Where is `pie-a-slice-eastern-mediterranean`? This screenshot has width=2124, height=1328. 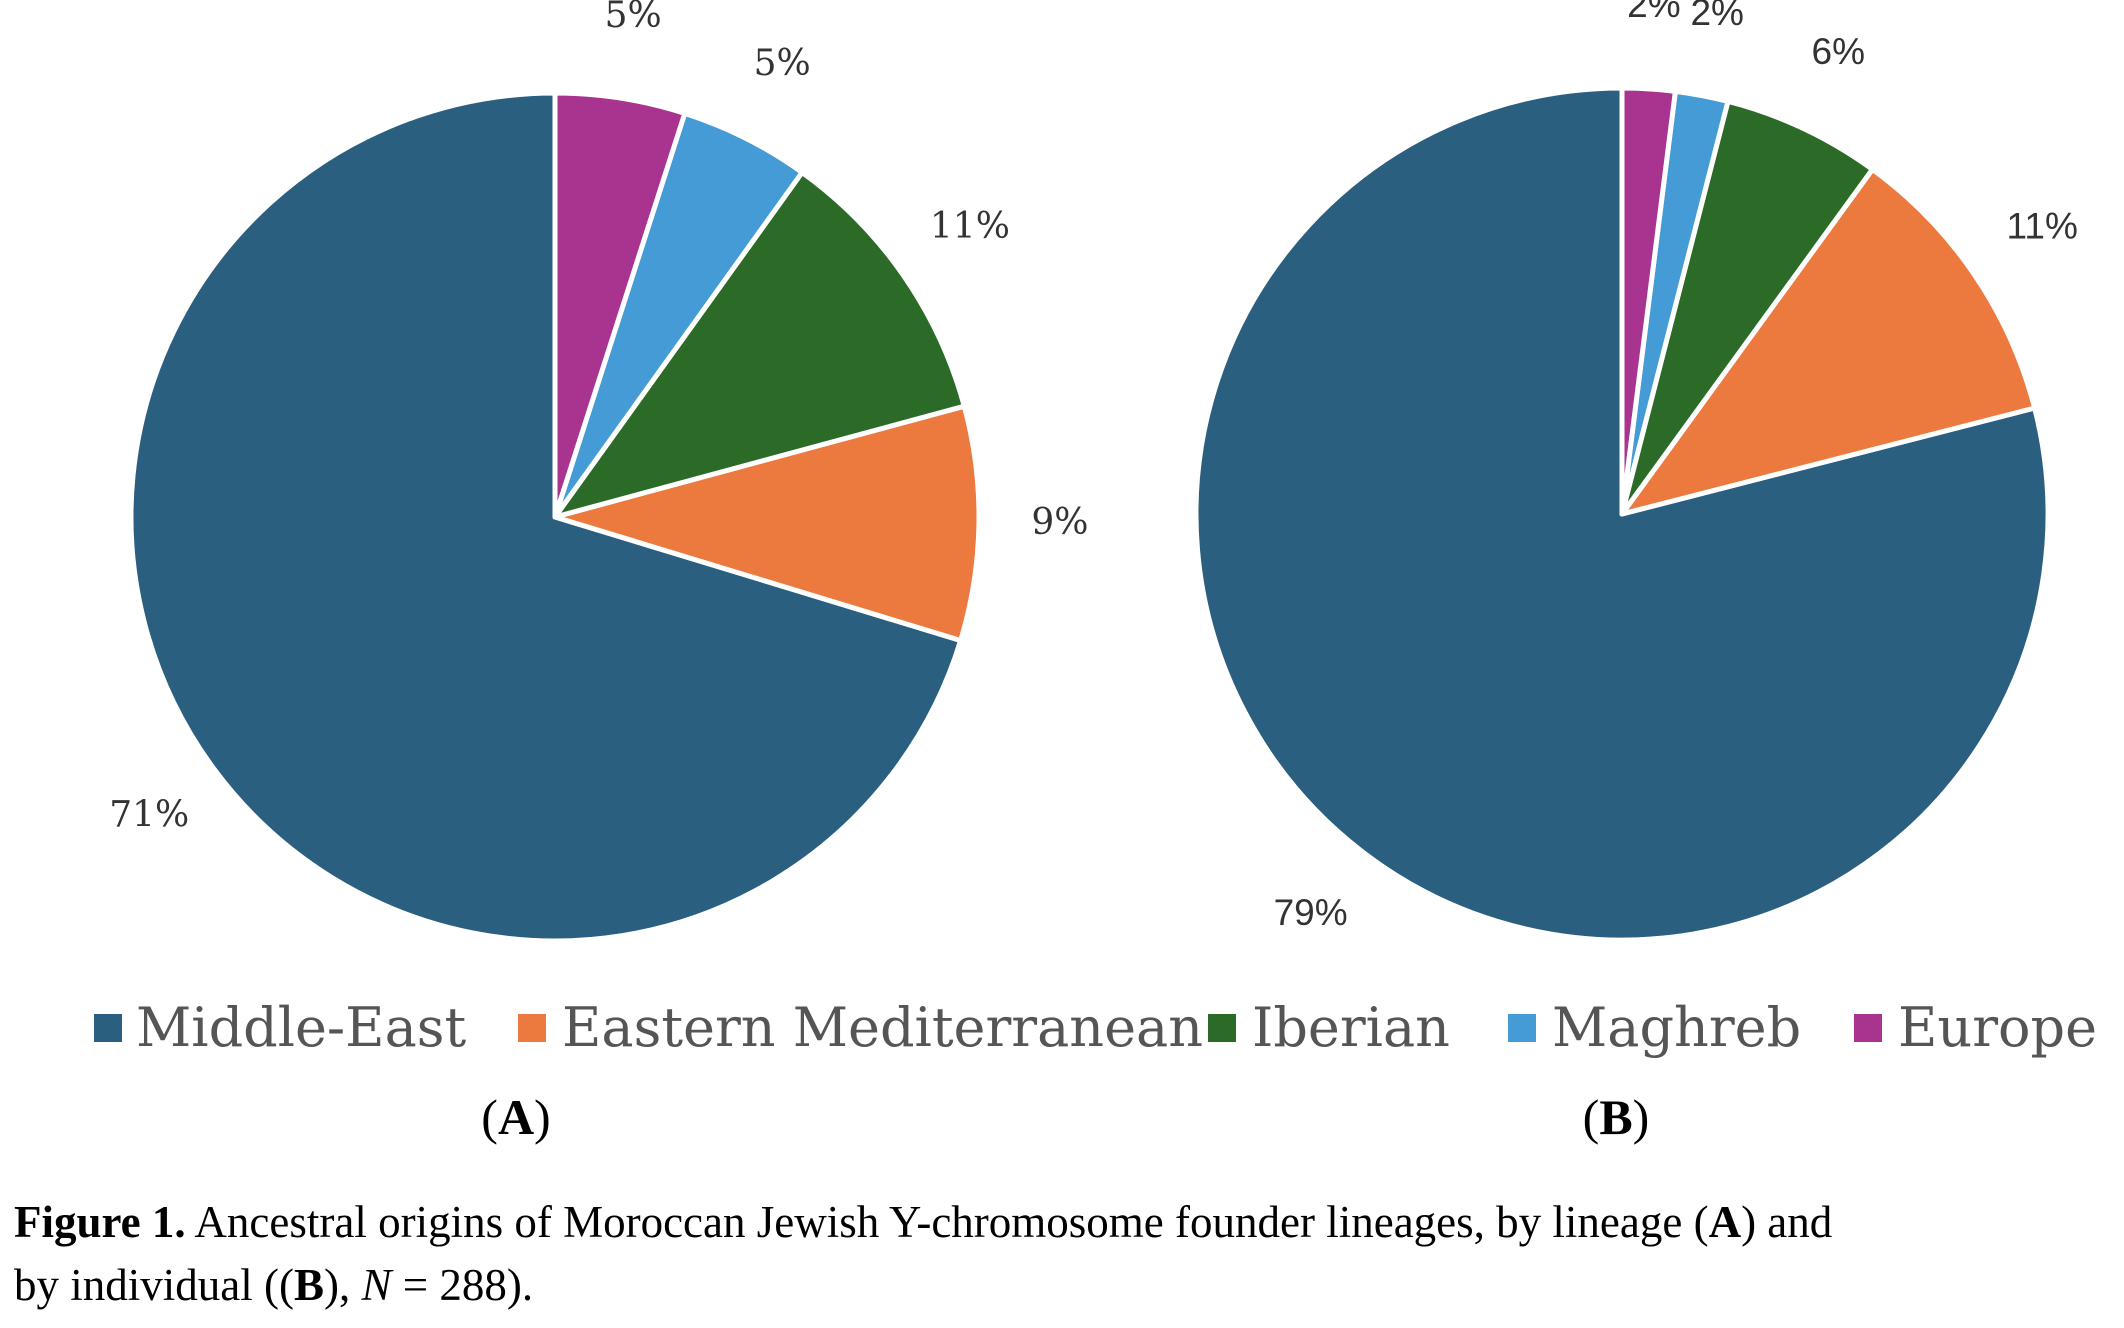
pie-a-slice-eastern-mediterranean is located at coordinates (767, 523).